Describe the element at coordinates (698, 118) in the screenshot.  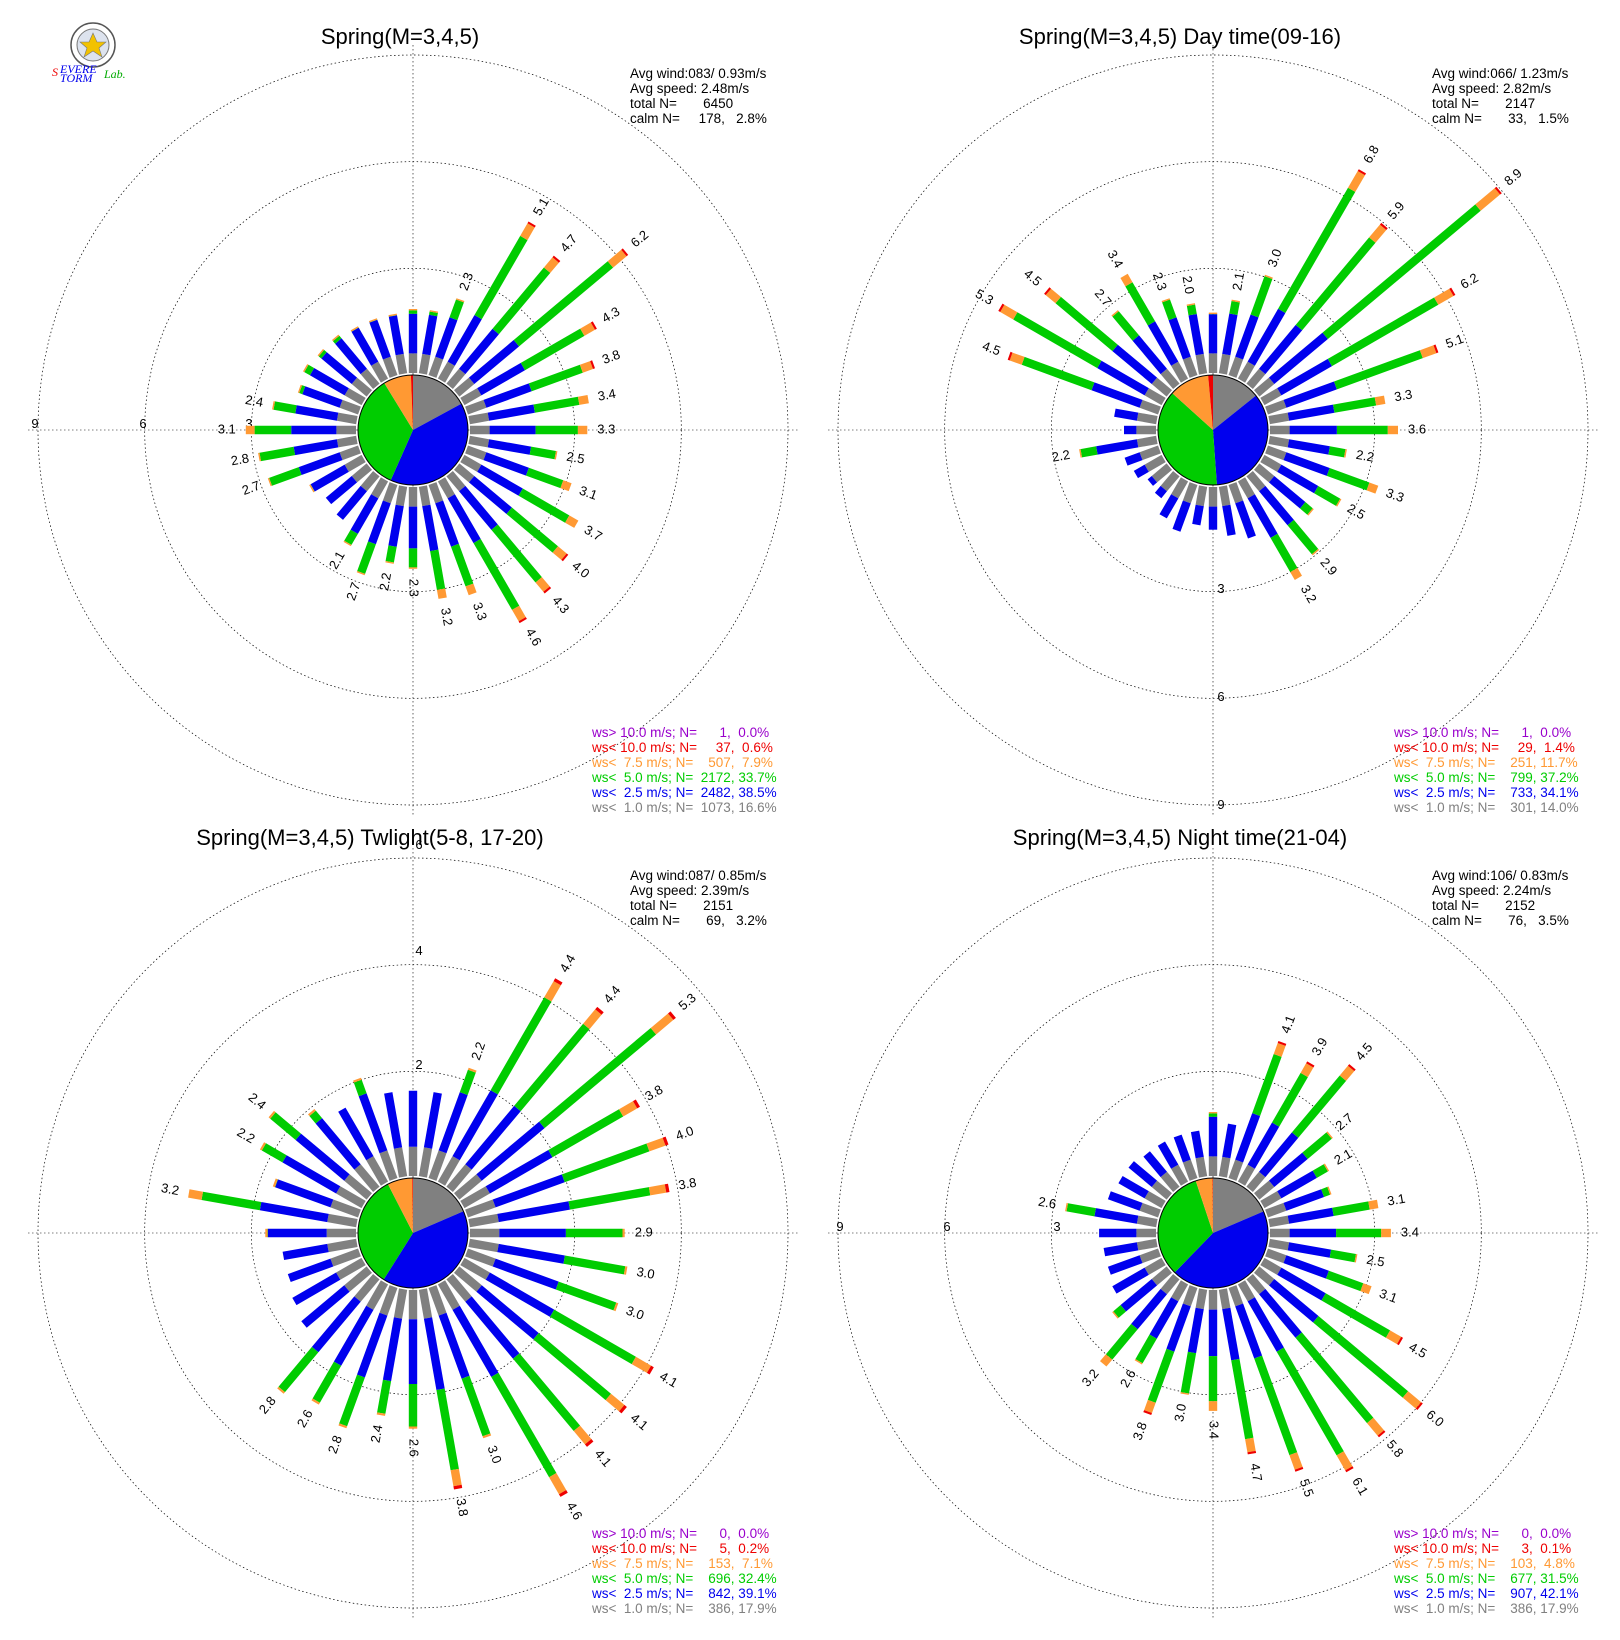
I see `stat-line: calm N= 178, 2.8%` at that location.